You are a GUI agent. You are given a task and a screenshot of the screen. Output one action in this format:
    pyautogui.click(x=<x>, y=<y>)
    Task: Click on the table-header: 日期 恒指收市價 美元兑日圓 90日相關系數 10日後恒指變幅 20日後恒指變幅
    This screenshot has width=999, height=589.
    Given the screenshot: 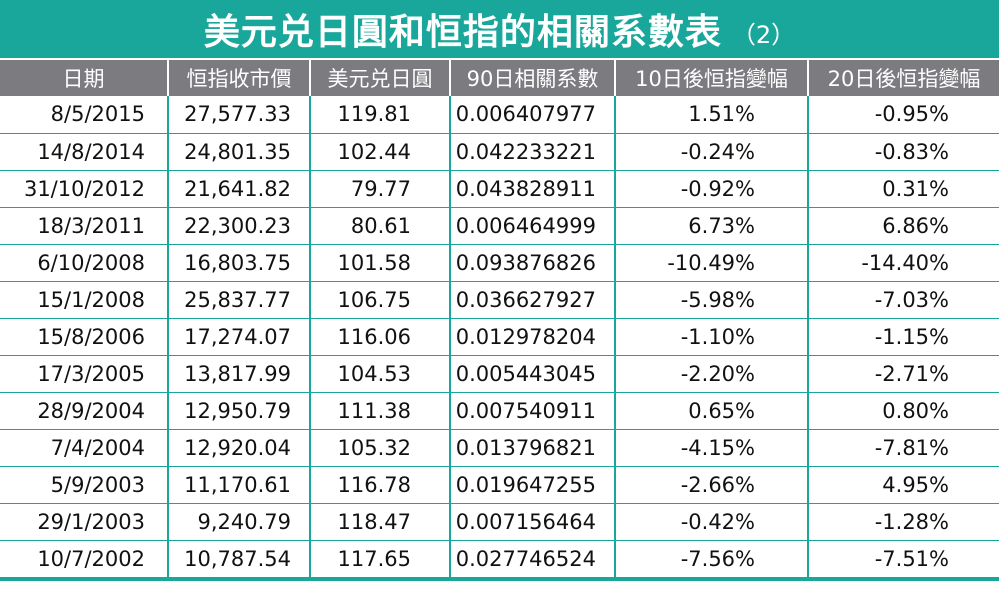 What is the action you would take?
    pyautogui.click(x=499, y=78)
    